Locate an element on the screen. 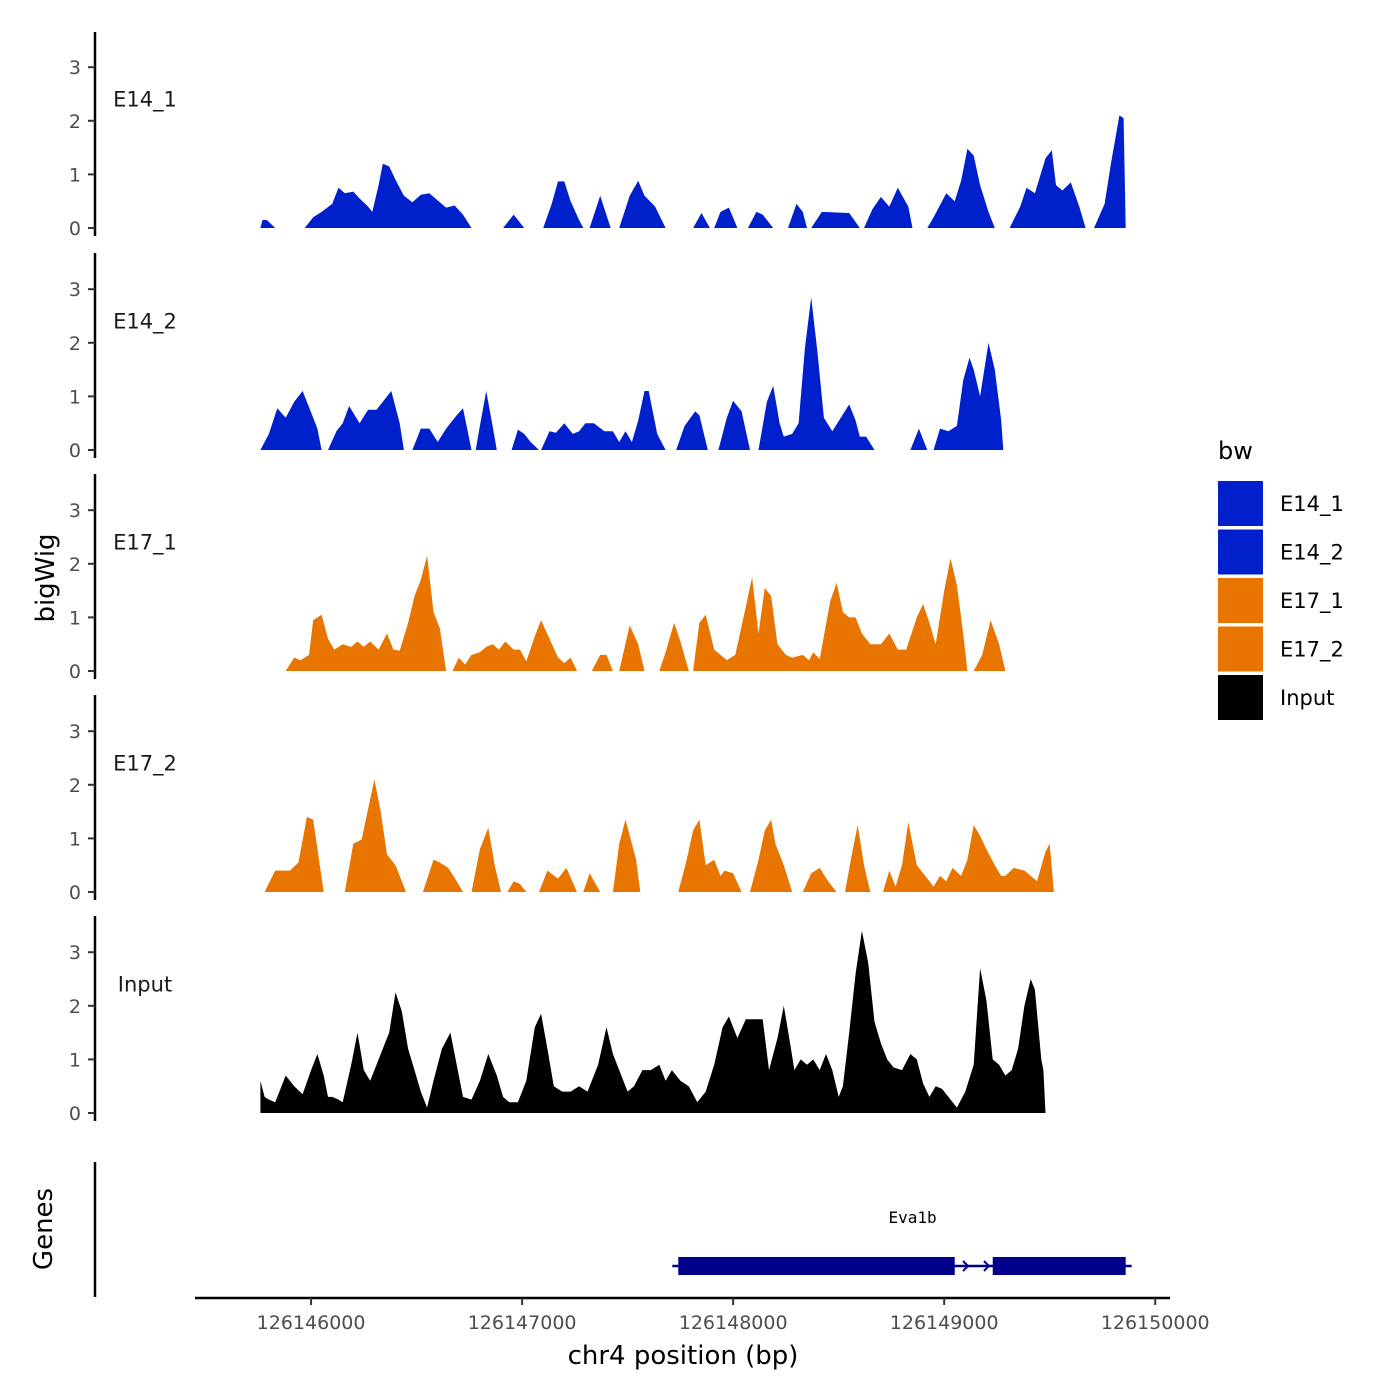  genes-axis-title: Genes is located at coordinates (44, 1229).